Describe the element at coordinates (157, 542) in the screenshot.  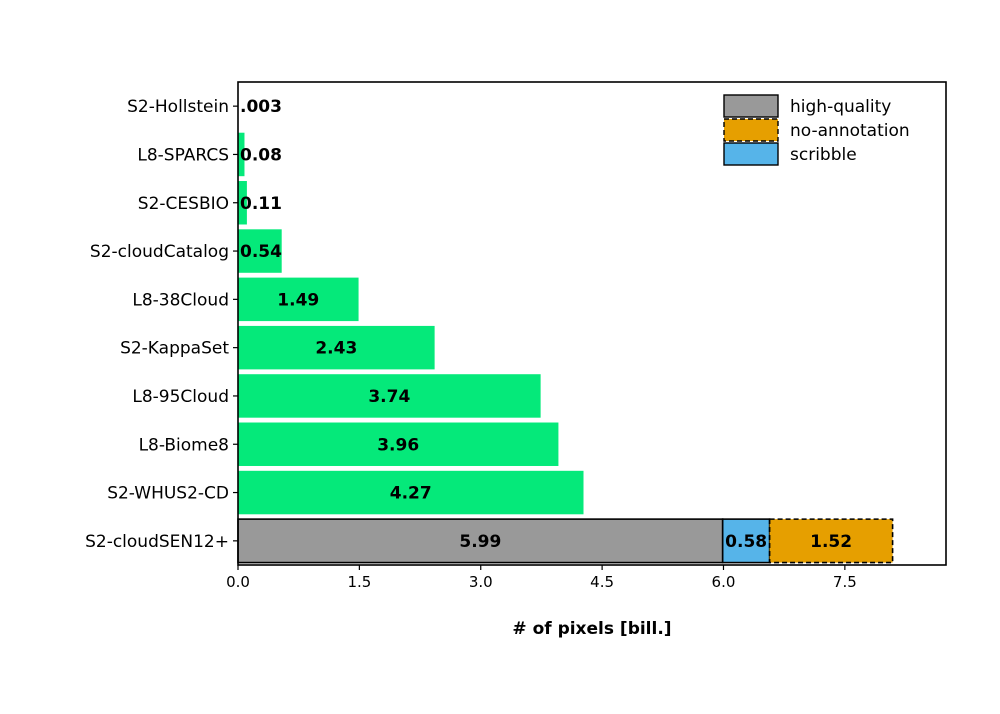
I see `category-label: S2-cloudSEN12+` at that location.